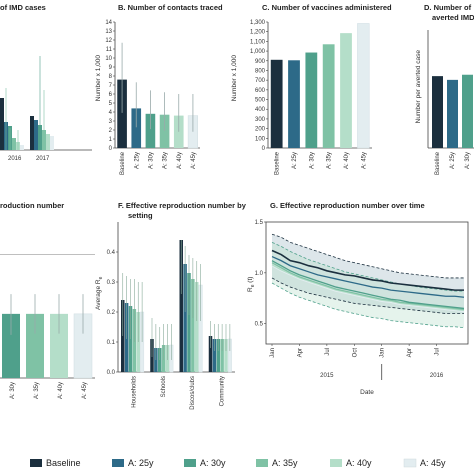  I want to click on x-tick-label: Baseline, so click(123, 163).